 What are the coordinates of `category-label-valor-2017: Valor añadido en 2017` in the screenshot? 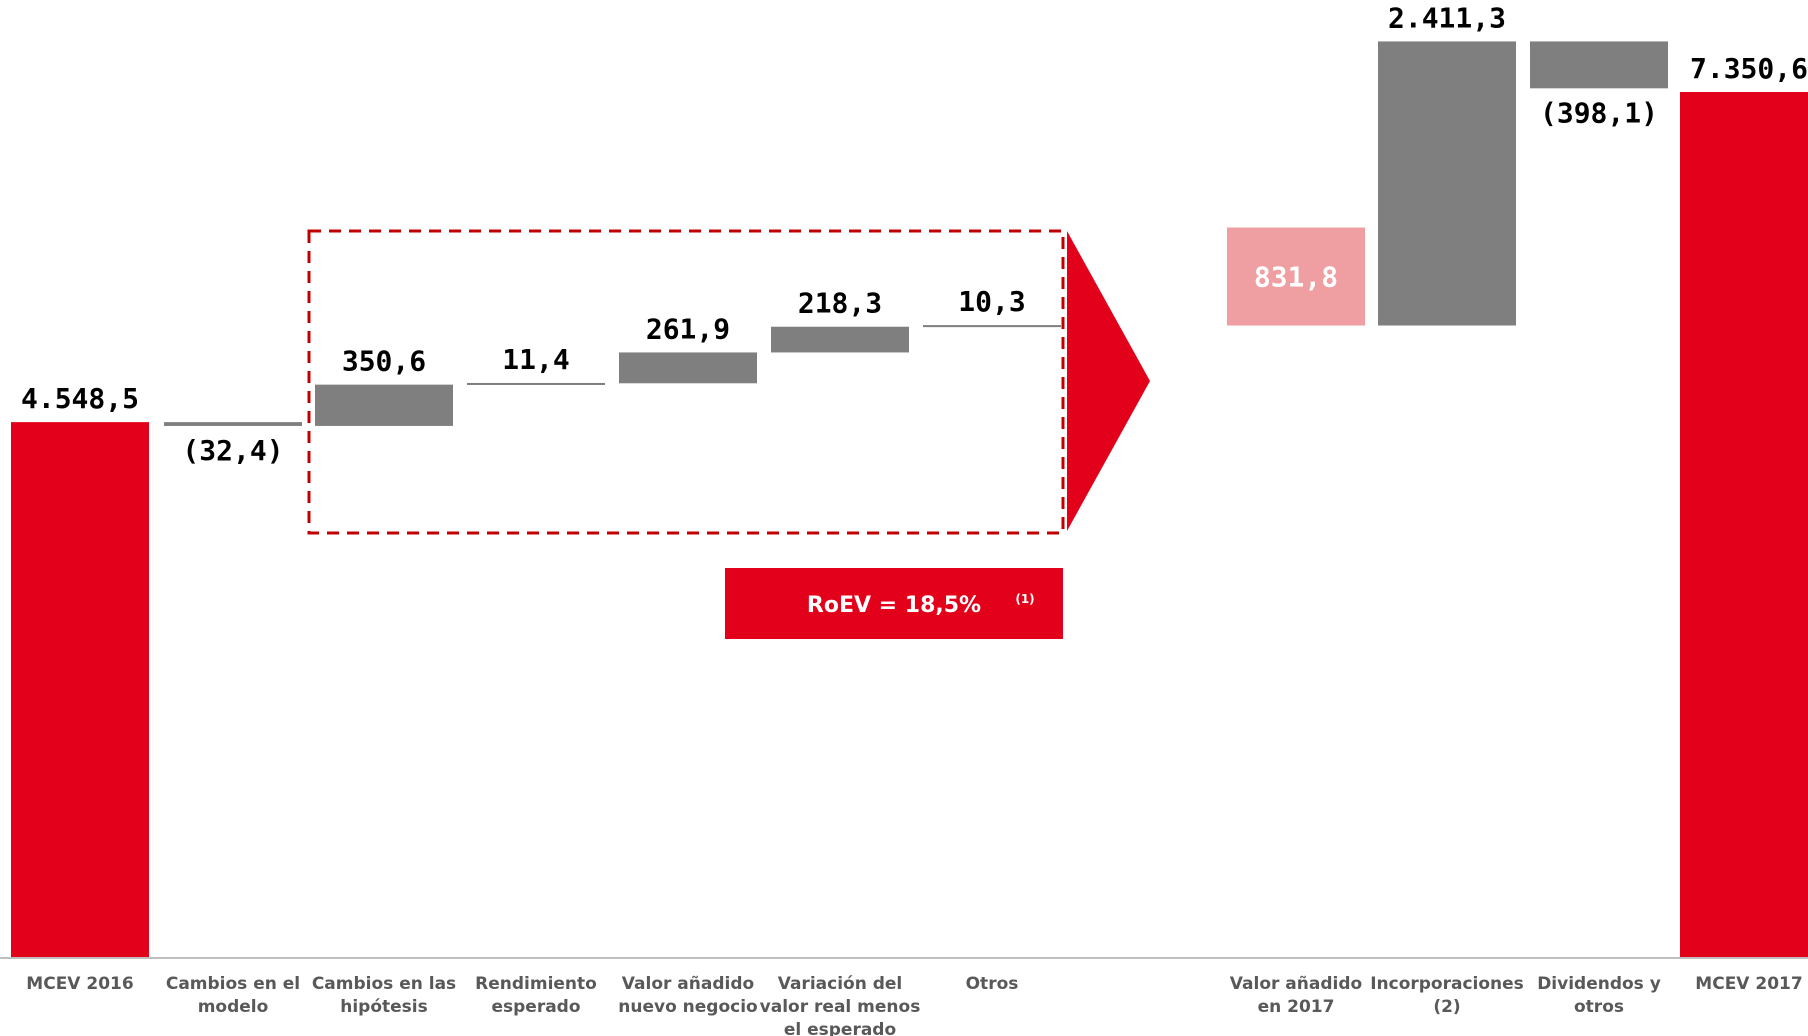 It's located at (1296, 995).